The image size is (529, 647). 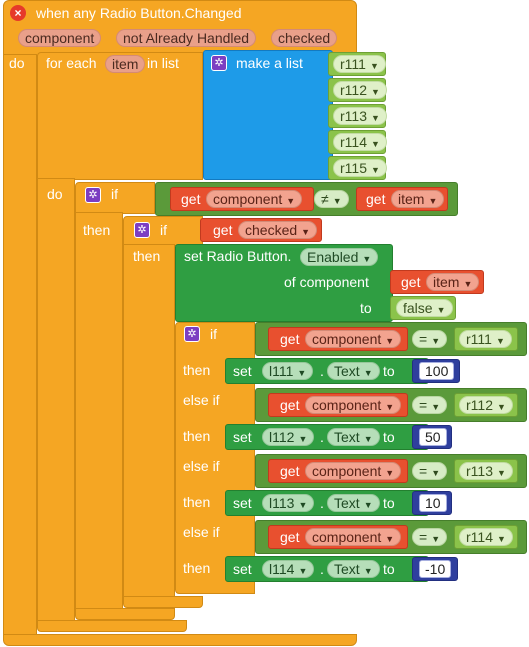 What do you see at coordinates (99, 412) in the screenshot?
I see `if-block-not-equal-rail` at bounding box center [99, 412].